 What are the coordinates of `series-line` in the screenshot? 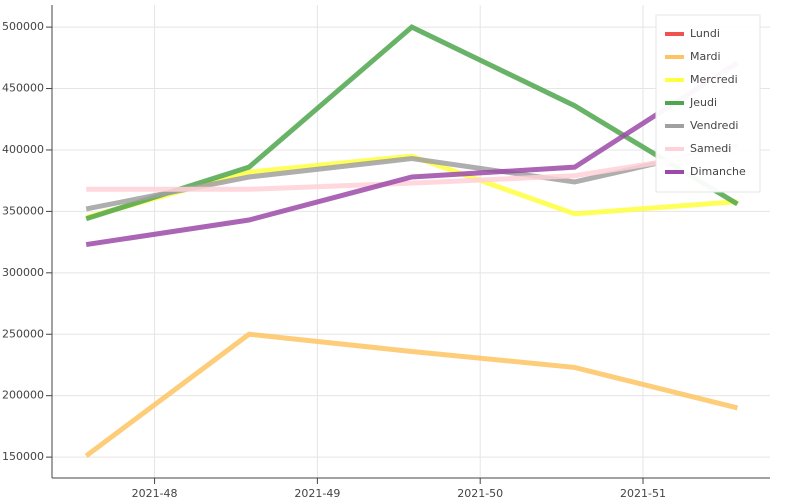 It's located at (412, 169).